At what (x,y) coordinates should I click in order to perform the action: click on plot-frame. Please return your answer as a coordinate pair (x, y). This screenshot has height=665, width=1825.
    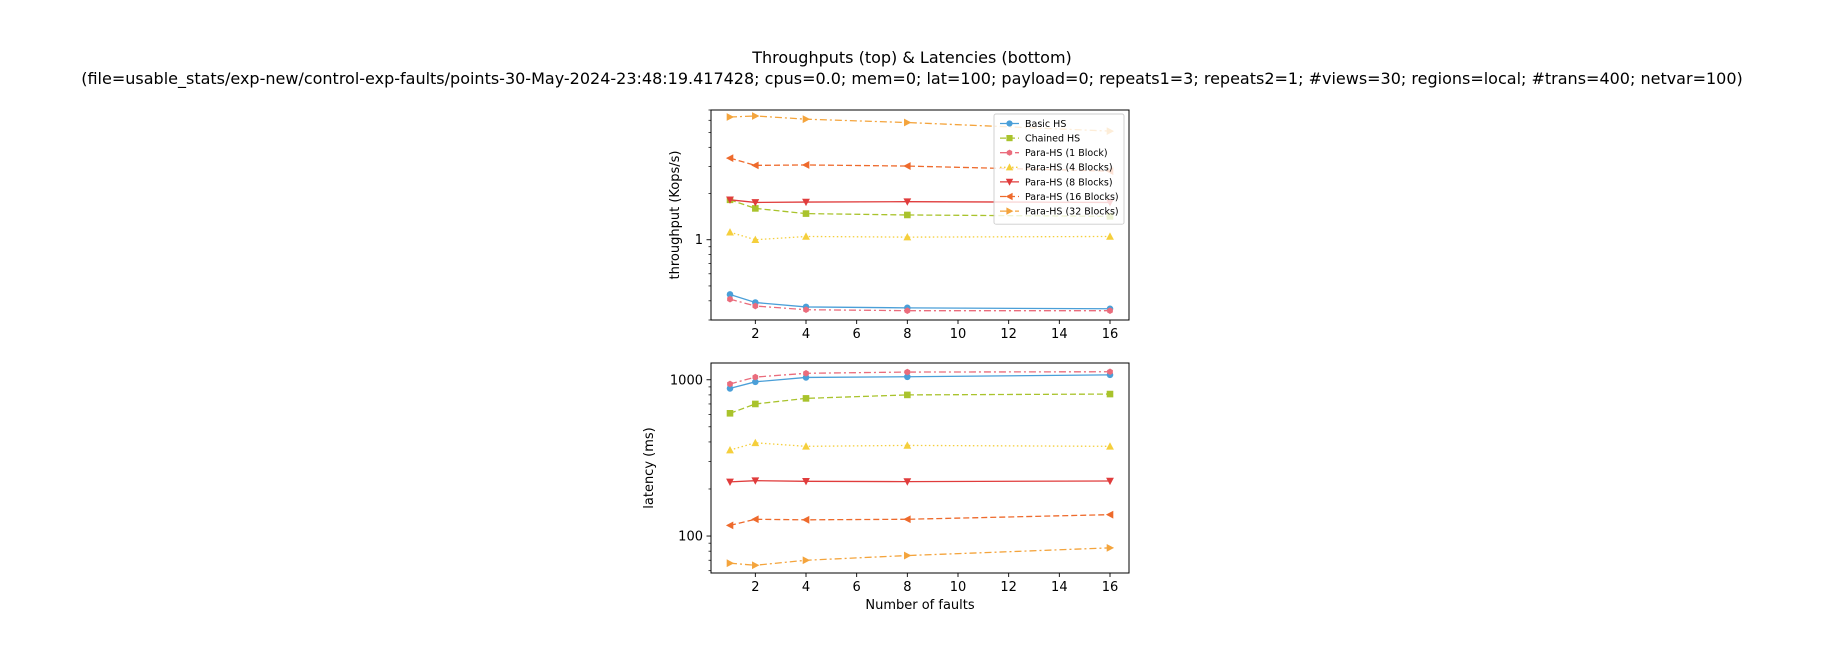
    Looking at the image, I should click on (920, 468).